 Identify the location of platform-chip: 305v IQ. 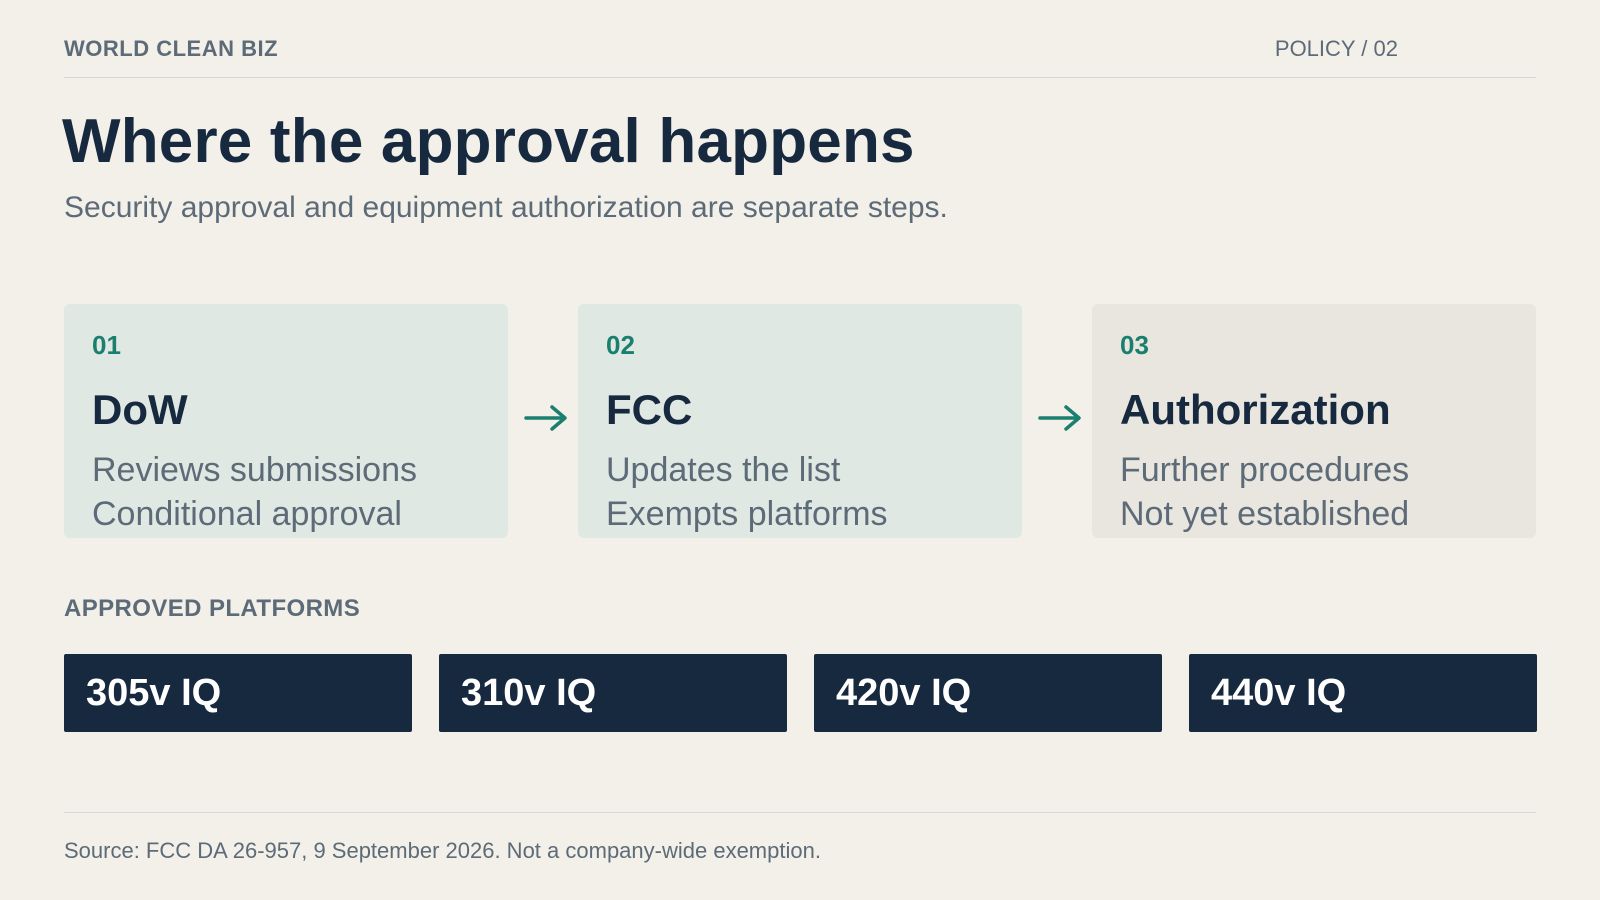
(238, 693).